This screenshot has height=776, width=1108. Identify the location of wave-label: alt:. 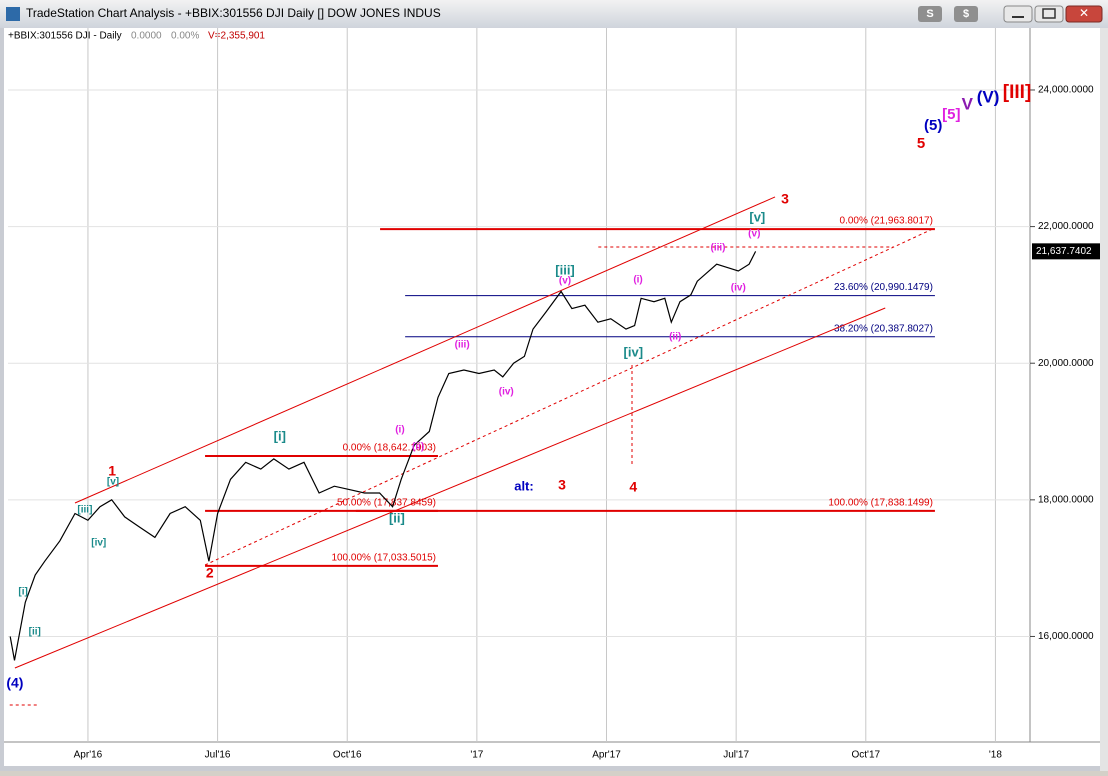
(524, 485).